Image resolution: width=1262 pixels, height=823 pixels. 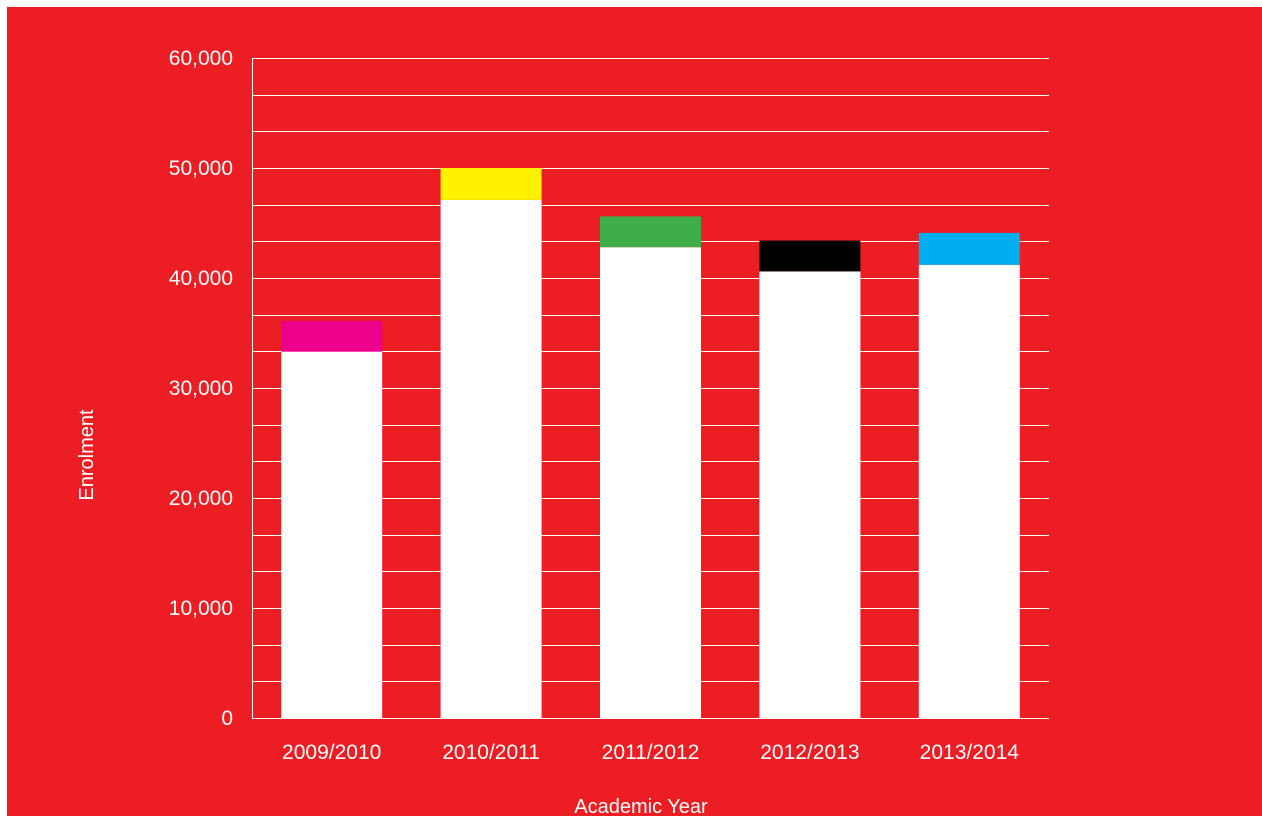 I want to click on y-tick-label: 30,000, so click(x=201, y=388).